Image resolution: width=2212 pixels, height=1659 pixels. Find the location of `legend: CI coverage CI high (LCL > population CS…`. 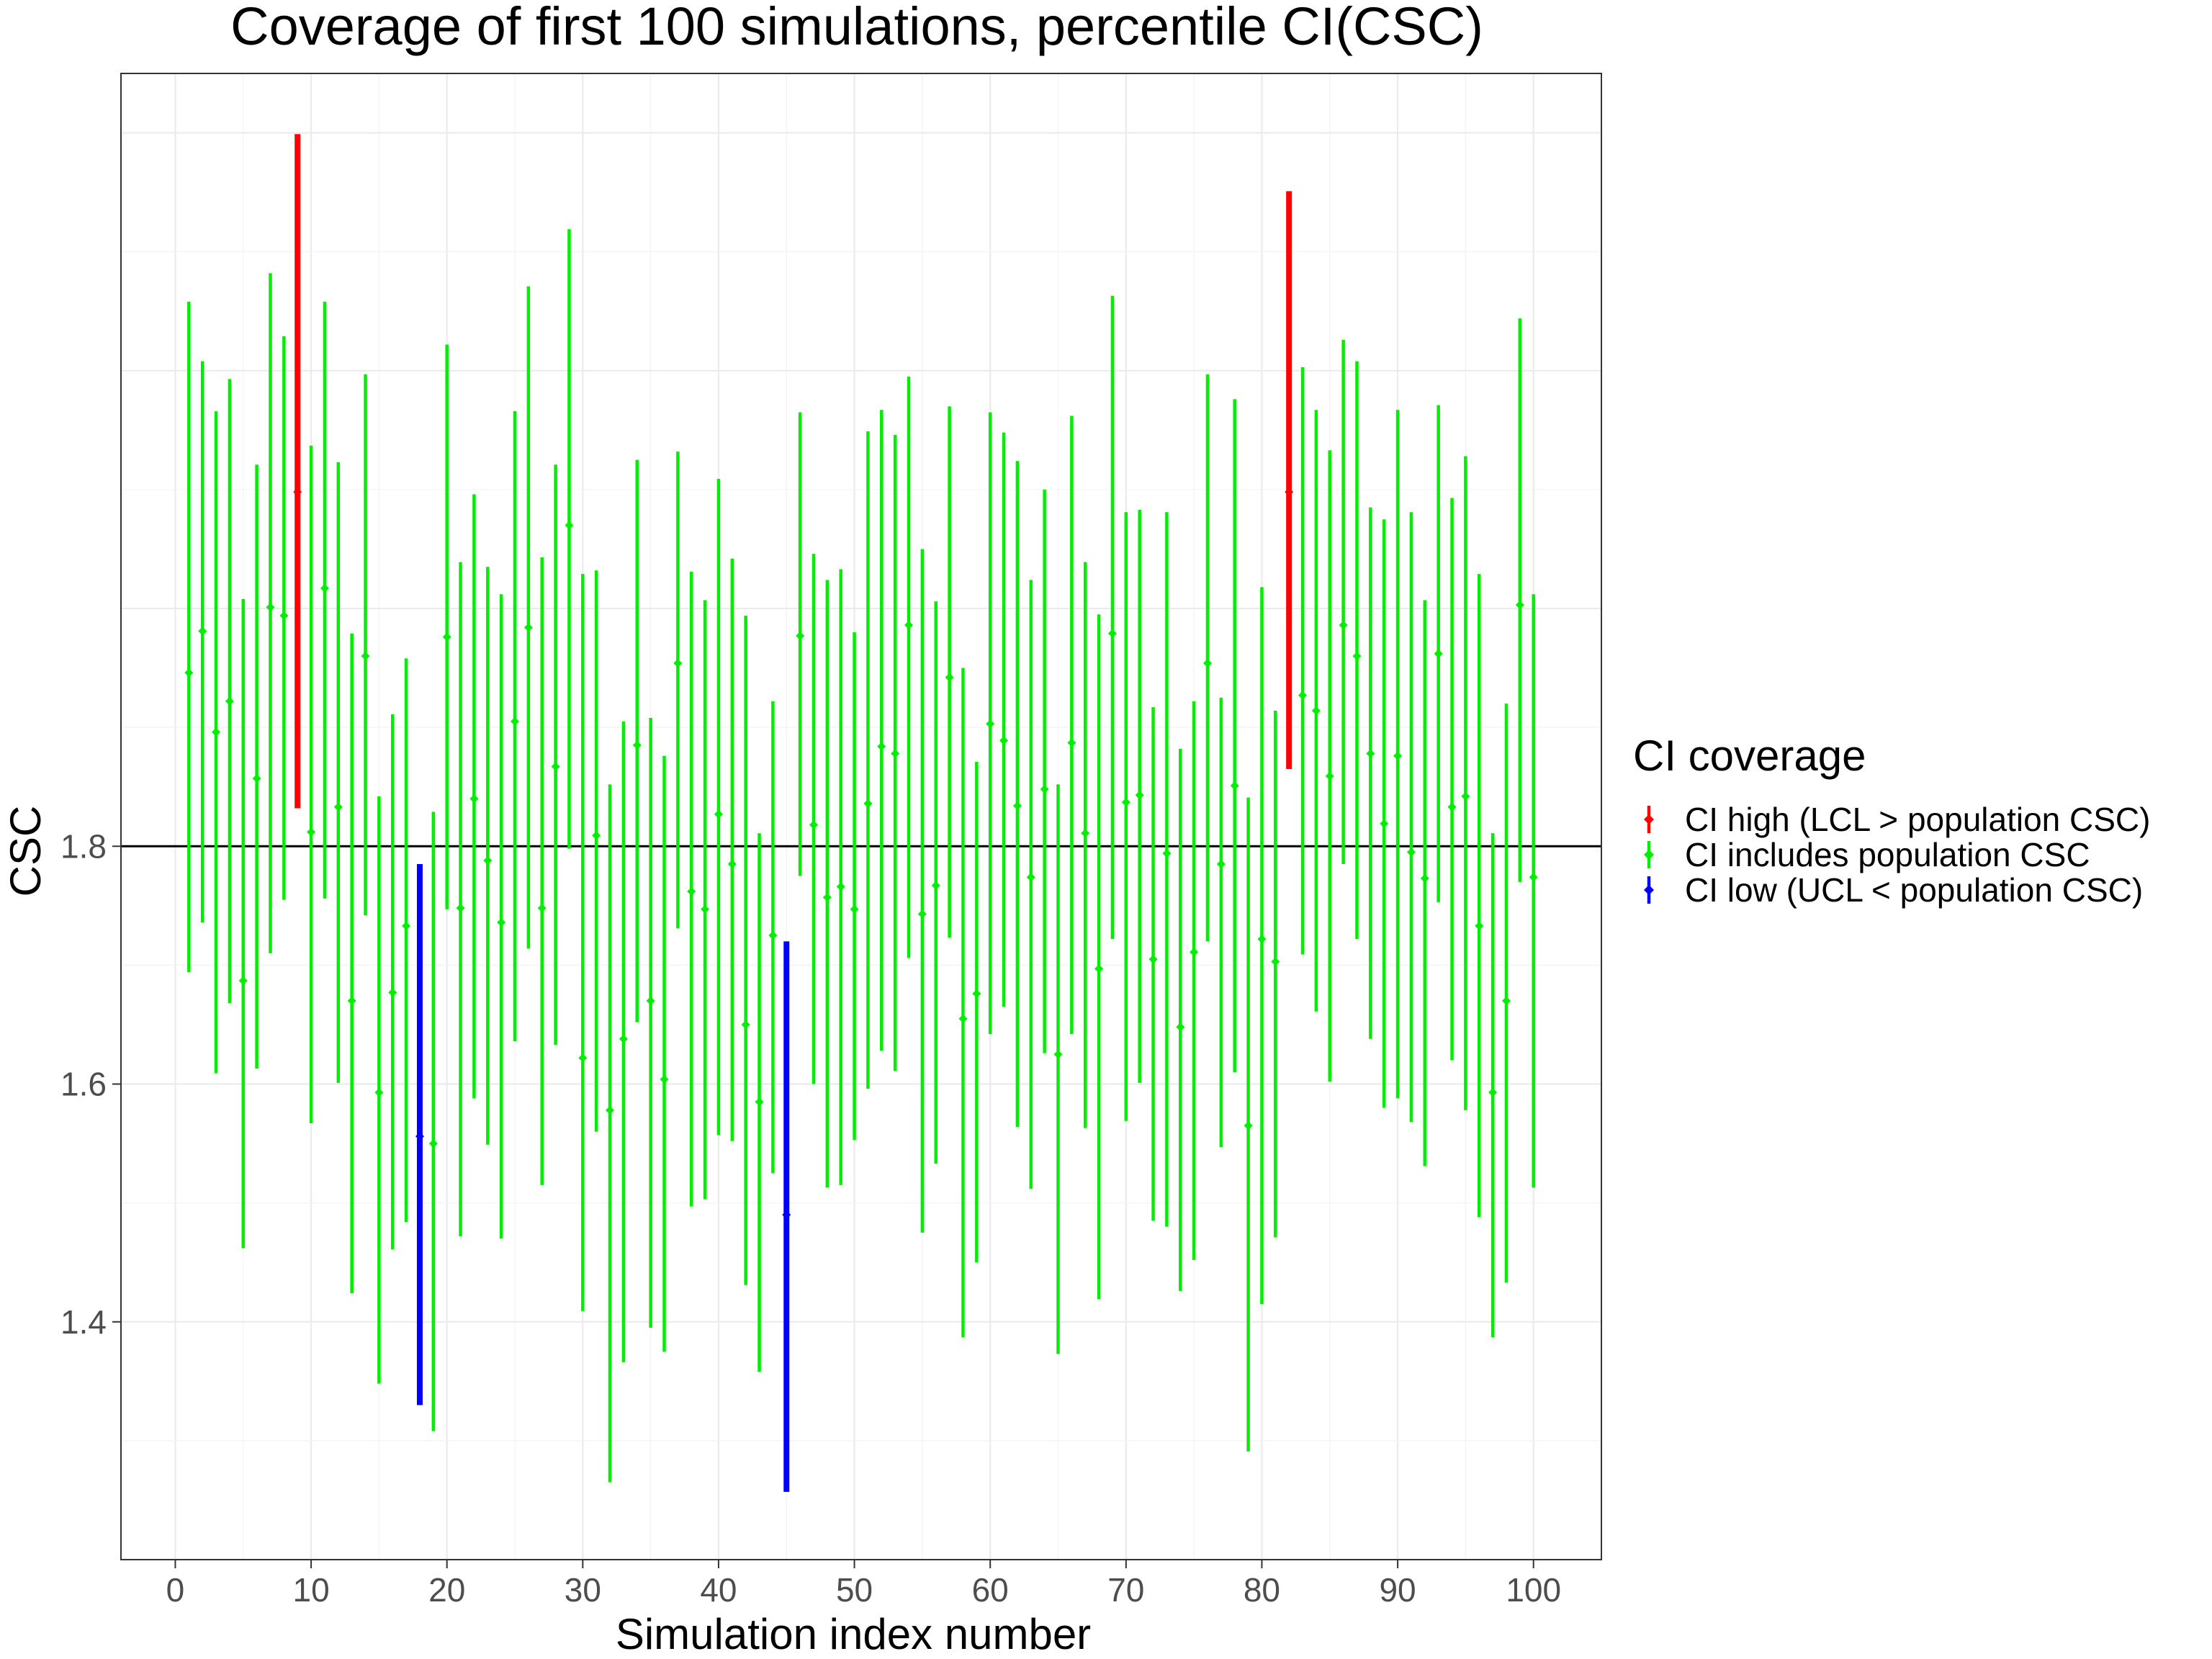

legend: CI coverage CI high (LCL > population CS… is located at coordinates (1892, 820).